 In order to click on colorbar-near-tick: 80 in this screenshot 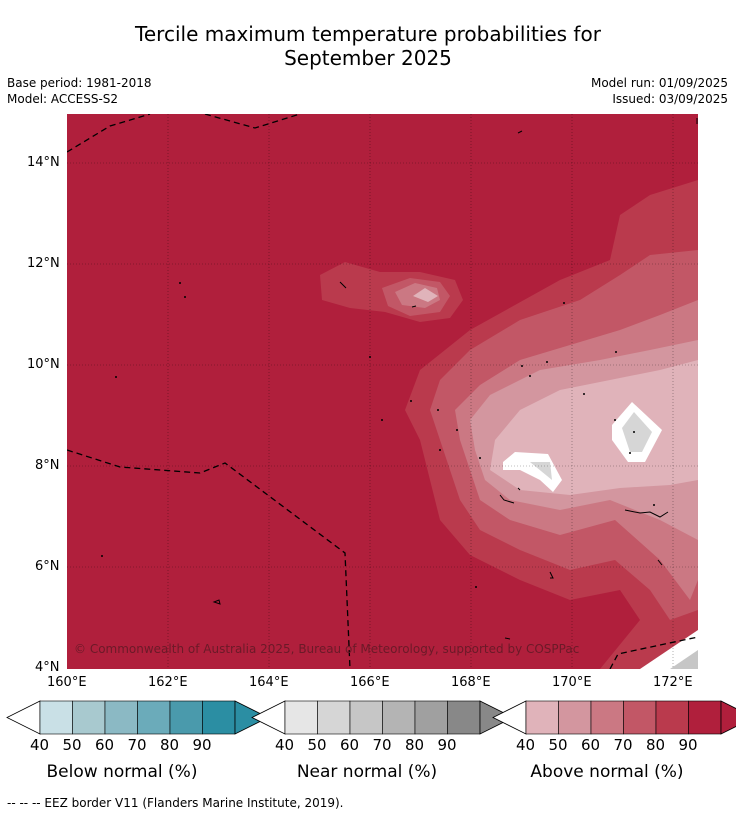, I will do `click(415, 745)`.